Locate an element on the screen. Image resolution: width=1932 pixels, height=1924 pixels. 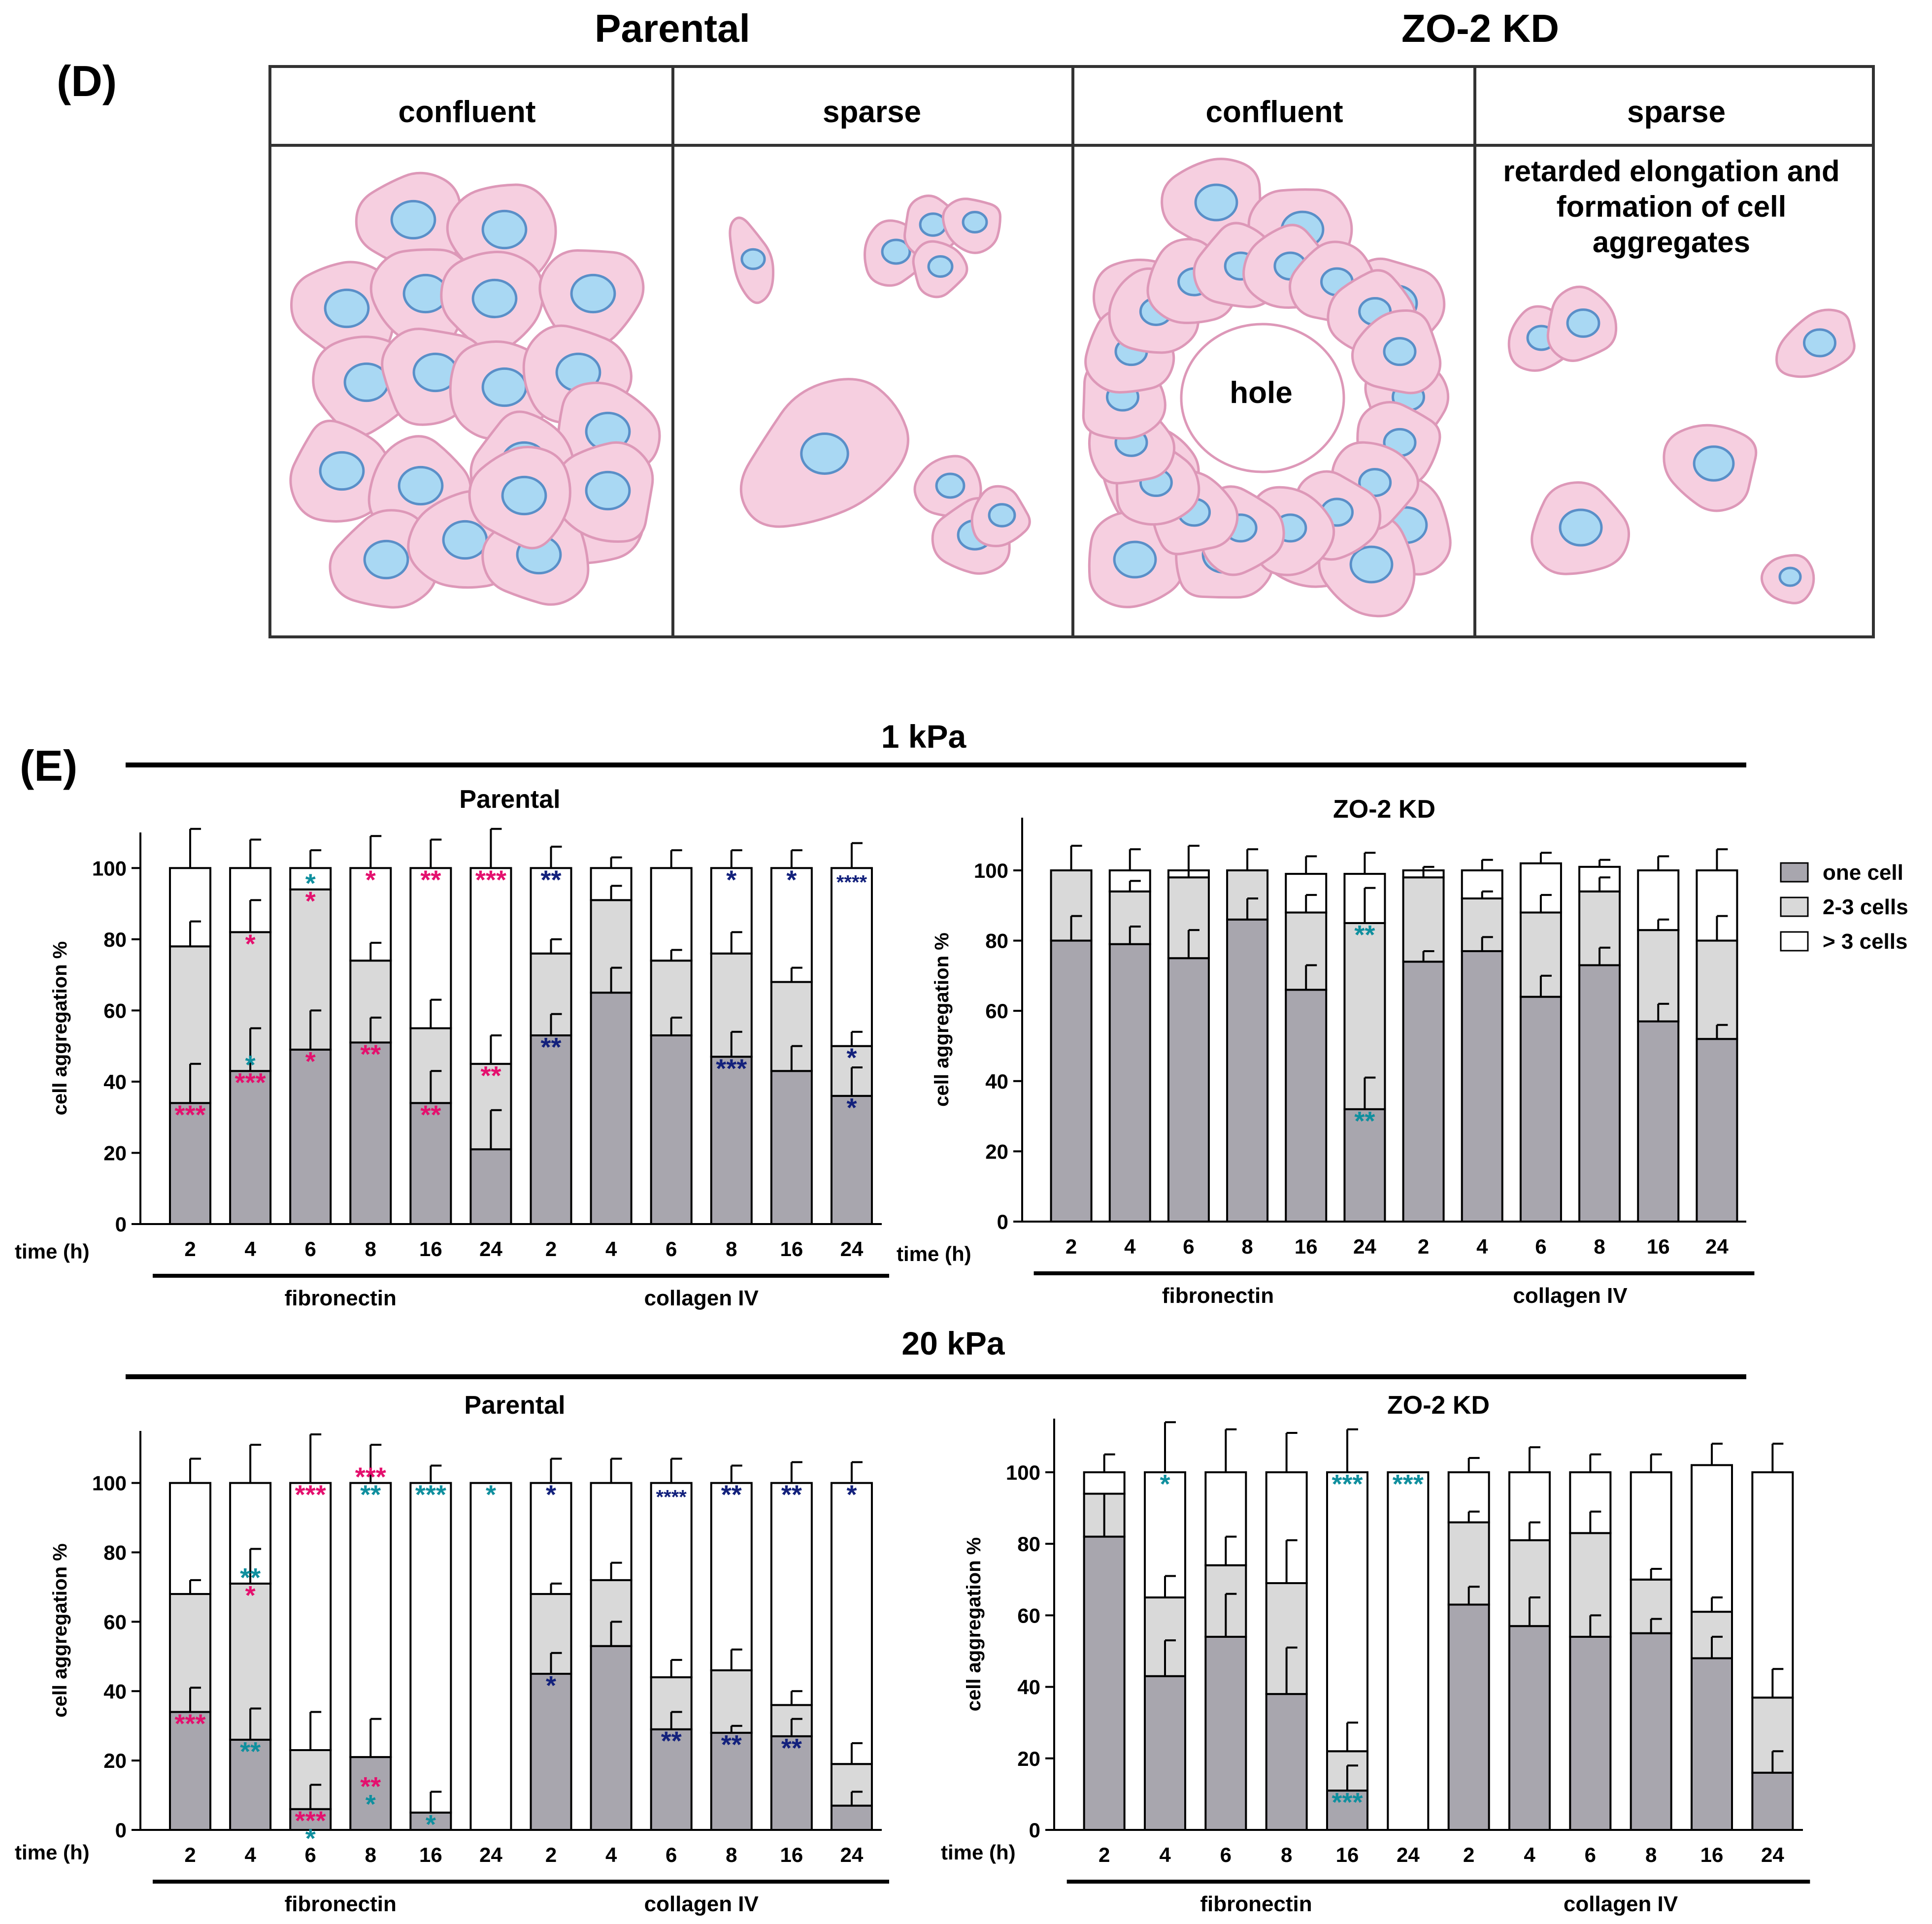
group-label: fibronectin is located at coordinates (341, 1298).